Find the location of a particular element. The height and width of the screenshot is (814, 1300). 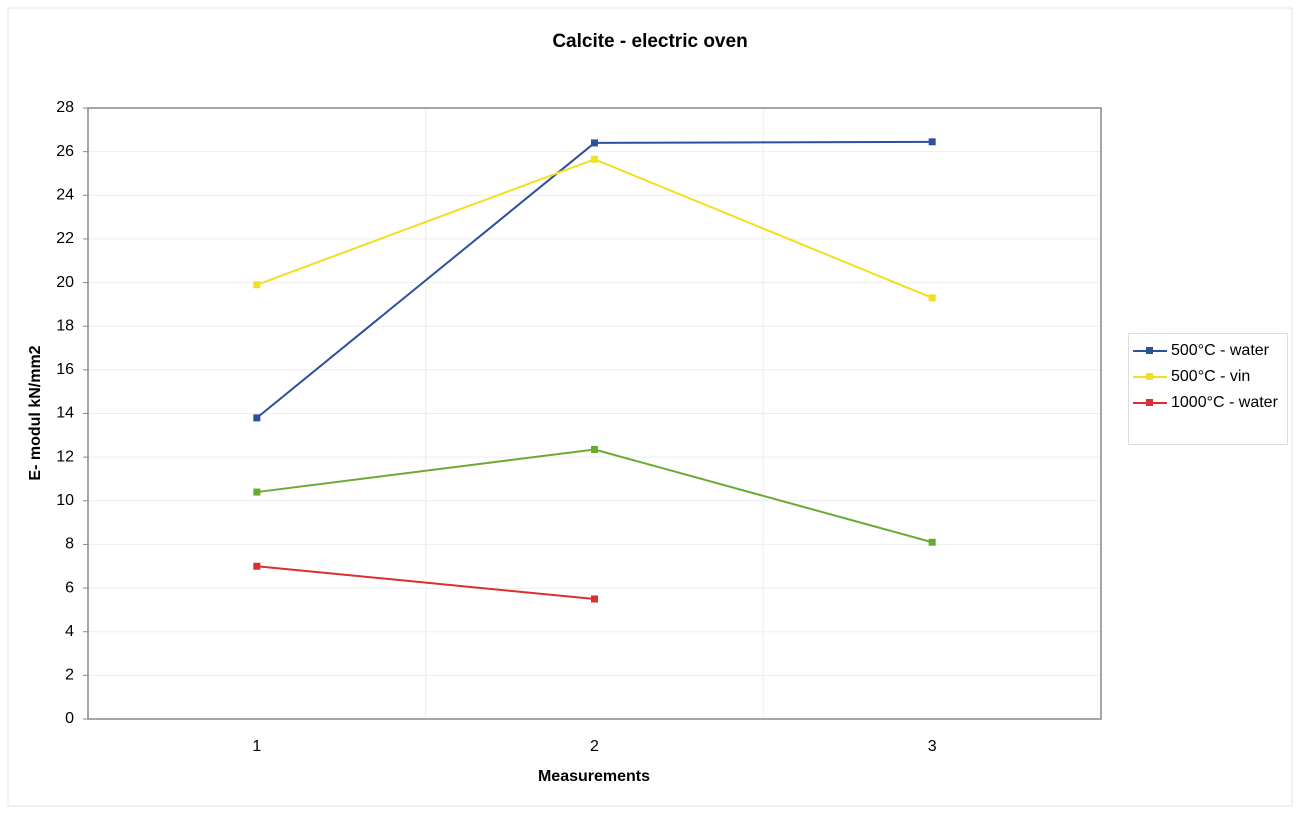

legend-label: 500°C - vin is located at coordinates (1211, 376).